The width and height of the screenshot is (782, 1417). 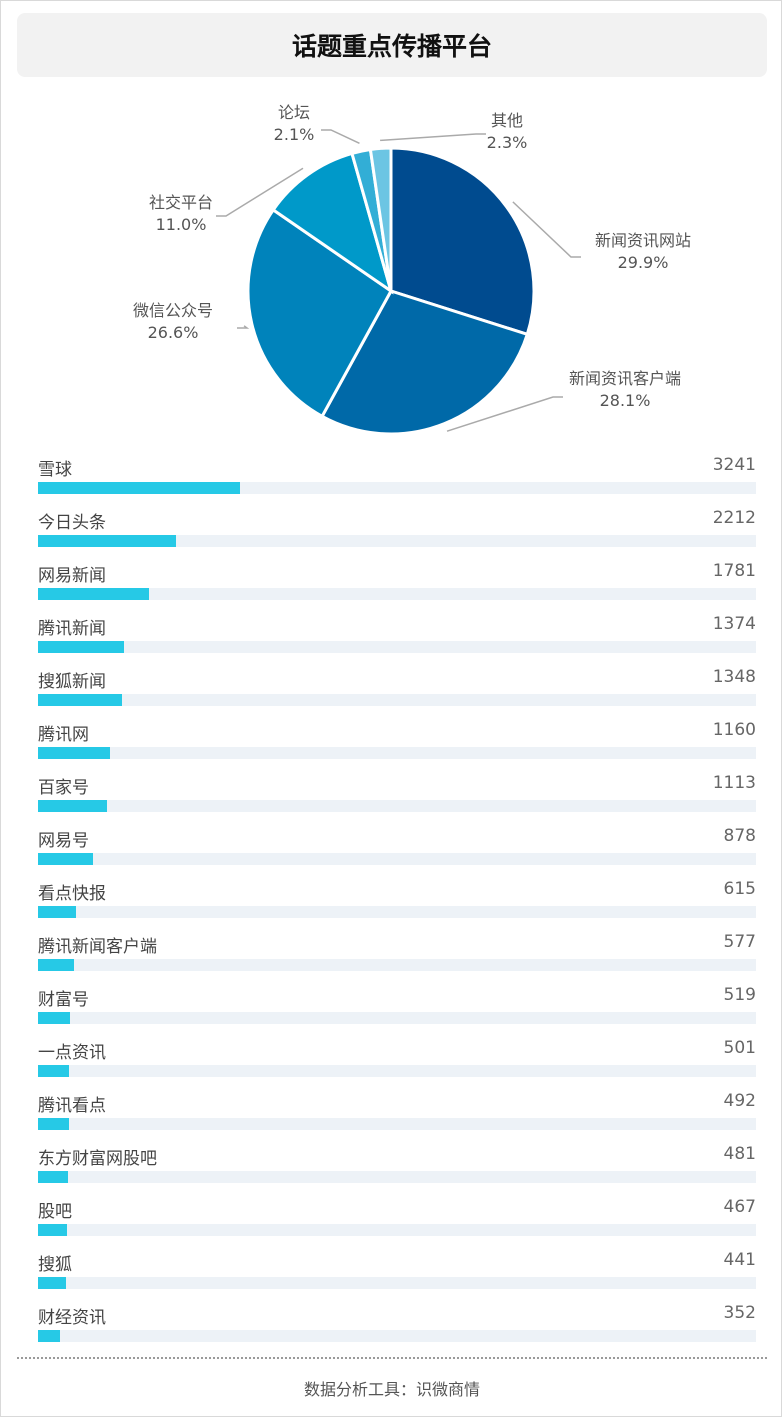 I want to click on bar-row: 腾讯新闻客户端 577, so click(x=397, y=954).